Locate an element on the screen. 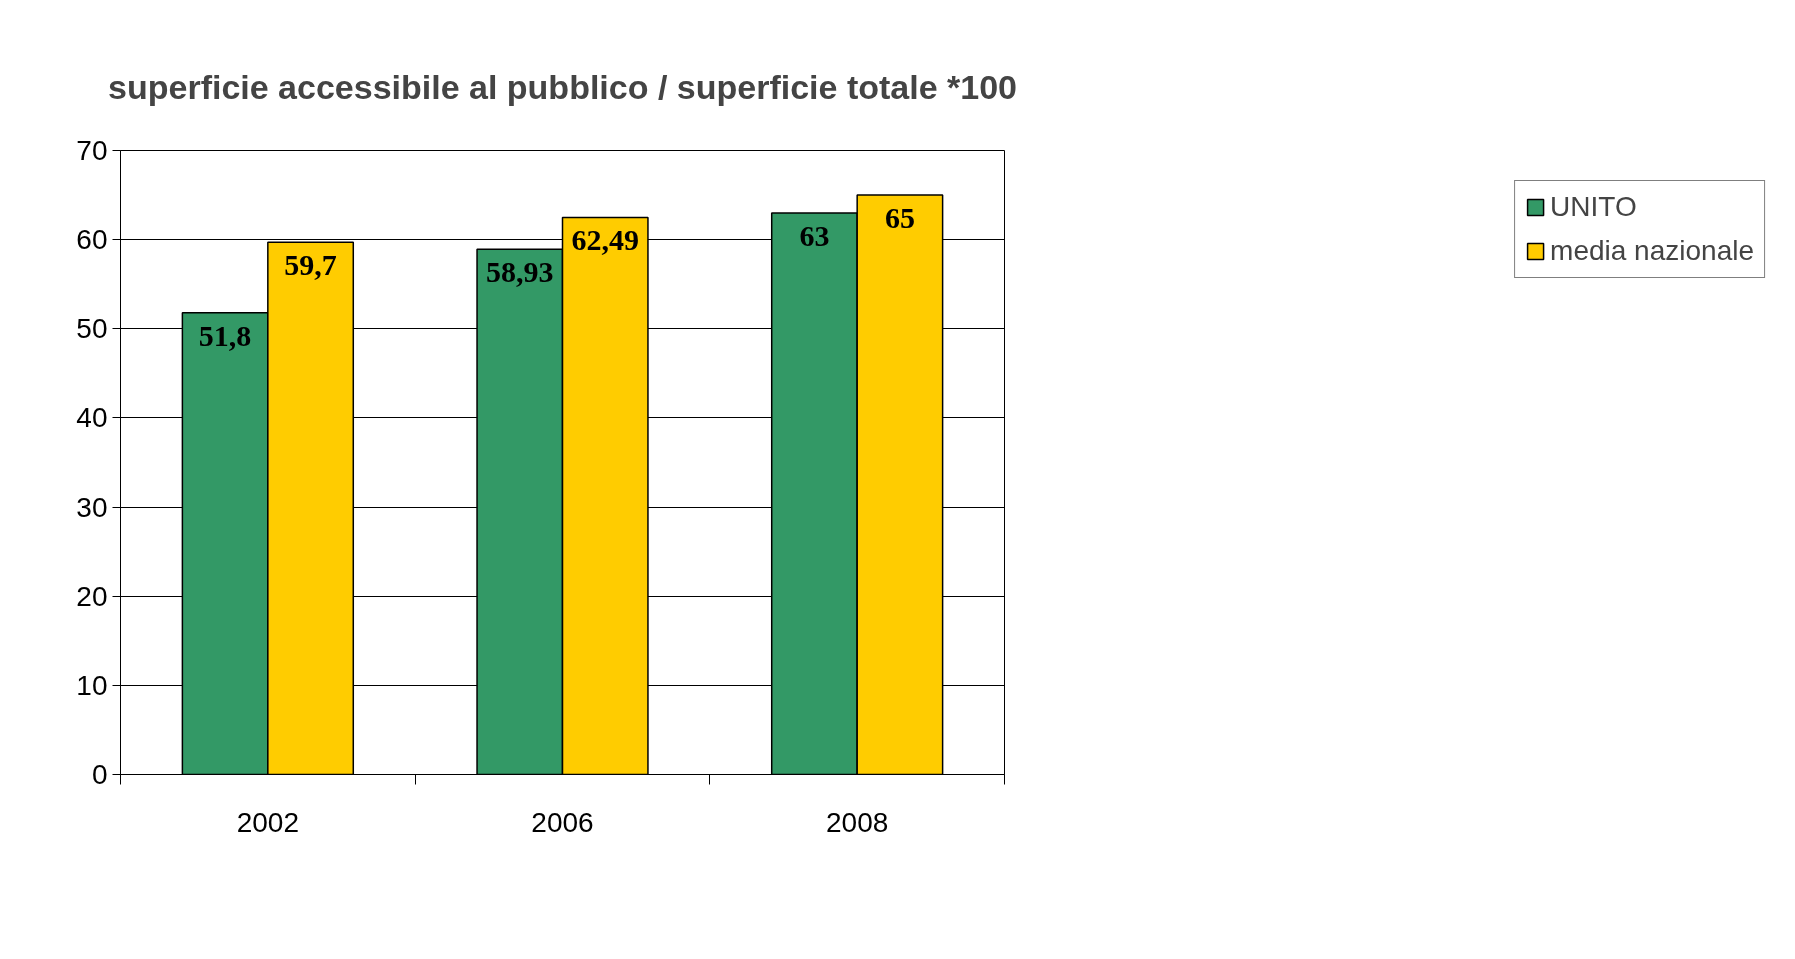 The width and height of the screenshot is (1795, 959). data-label: 51,8 is located at coordinates (225, 335).